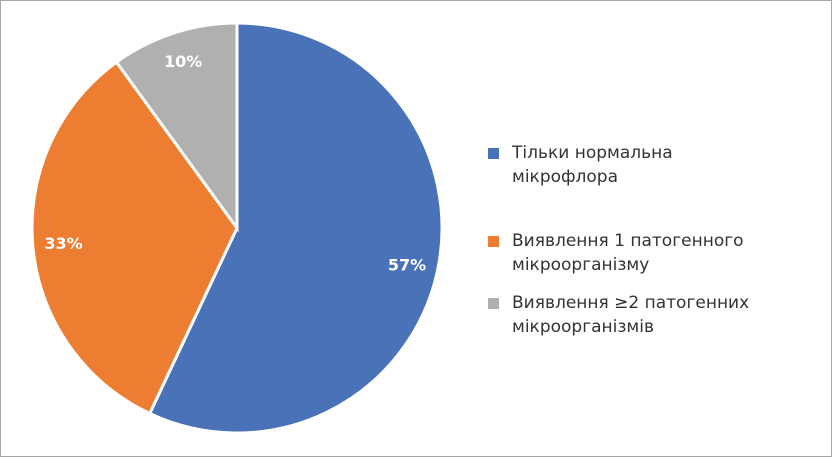 The height and width of the screenshot is (457, 832). I want to click on legend-label: Виявлення 1 патогенного мікроорганізму, so click(628, 253).